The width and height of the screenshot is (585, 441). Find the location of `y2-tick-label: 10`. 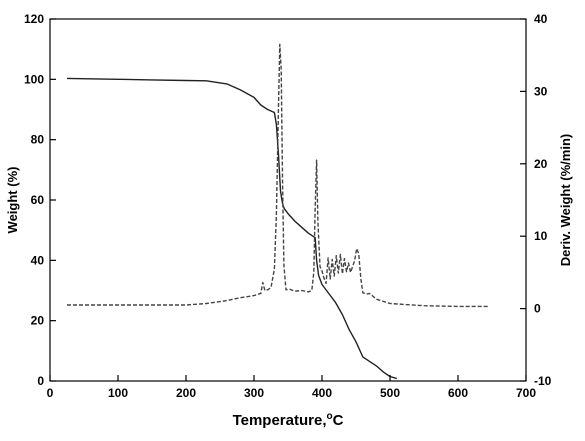

y2-tick-label: 10 is located at coordinates (541, 236).